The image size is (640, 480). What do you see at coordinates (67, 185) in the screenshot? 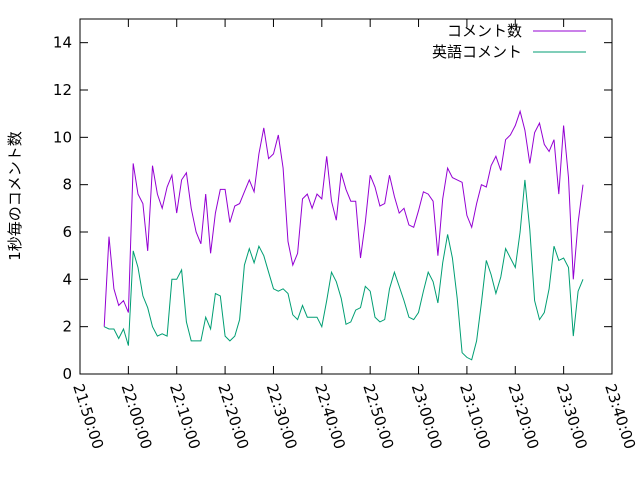
I see `y-tick-label: 8` at bounding box center [67, 185].